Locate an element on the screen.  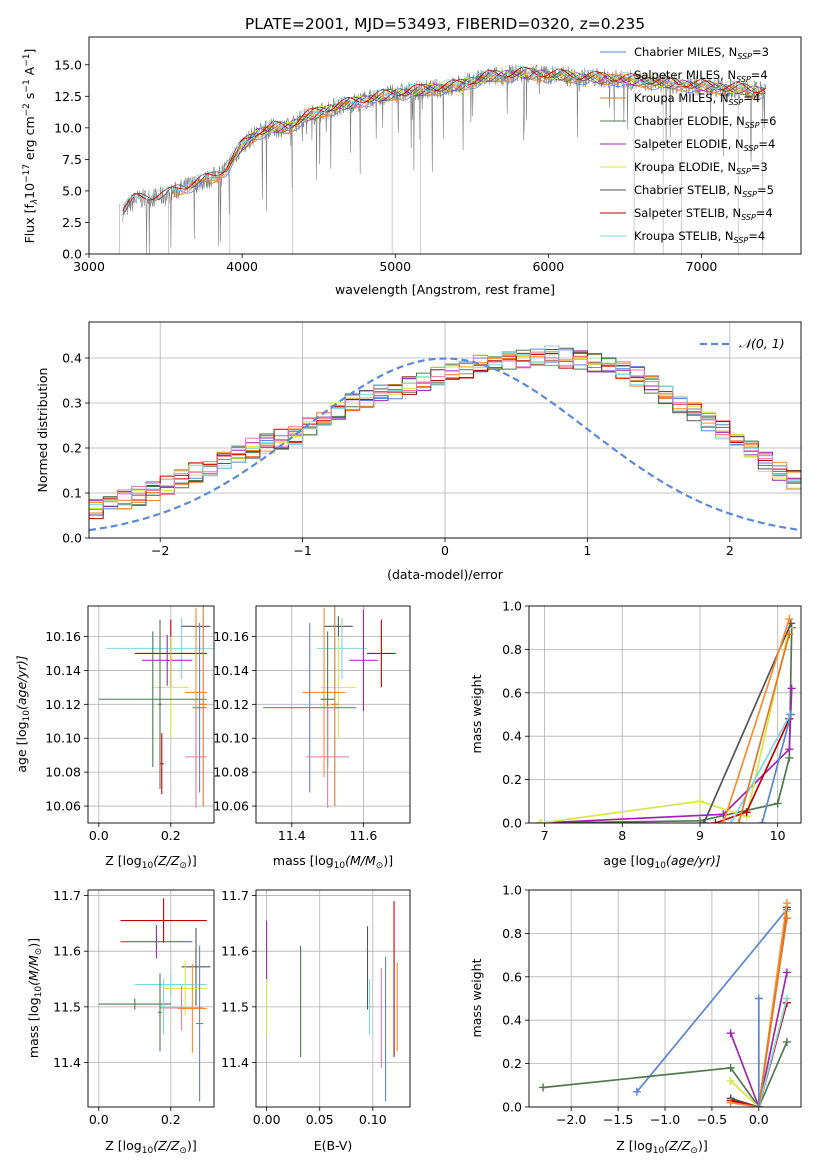
x-tick-label: 0.0 is located at coordinates (99, 1119).